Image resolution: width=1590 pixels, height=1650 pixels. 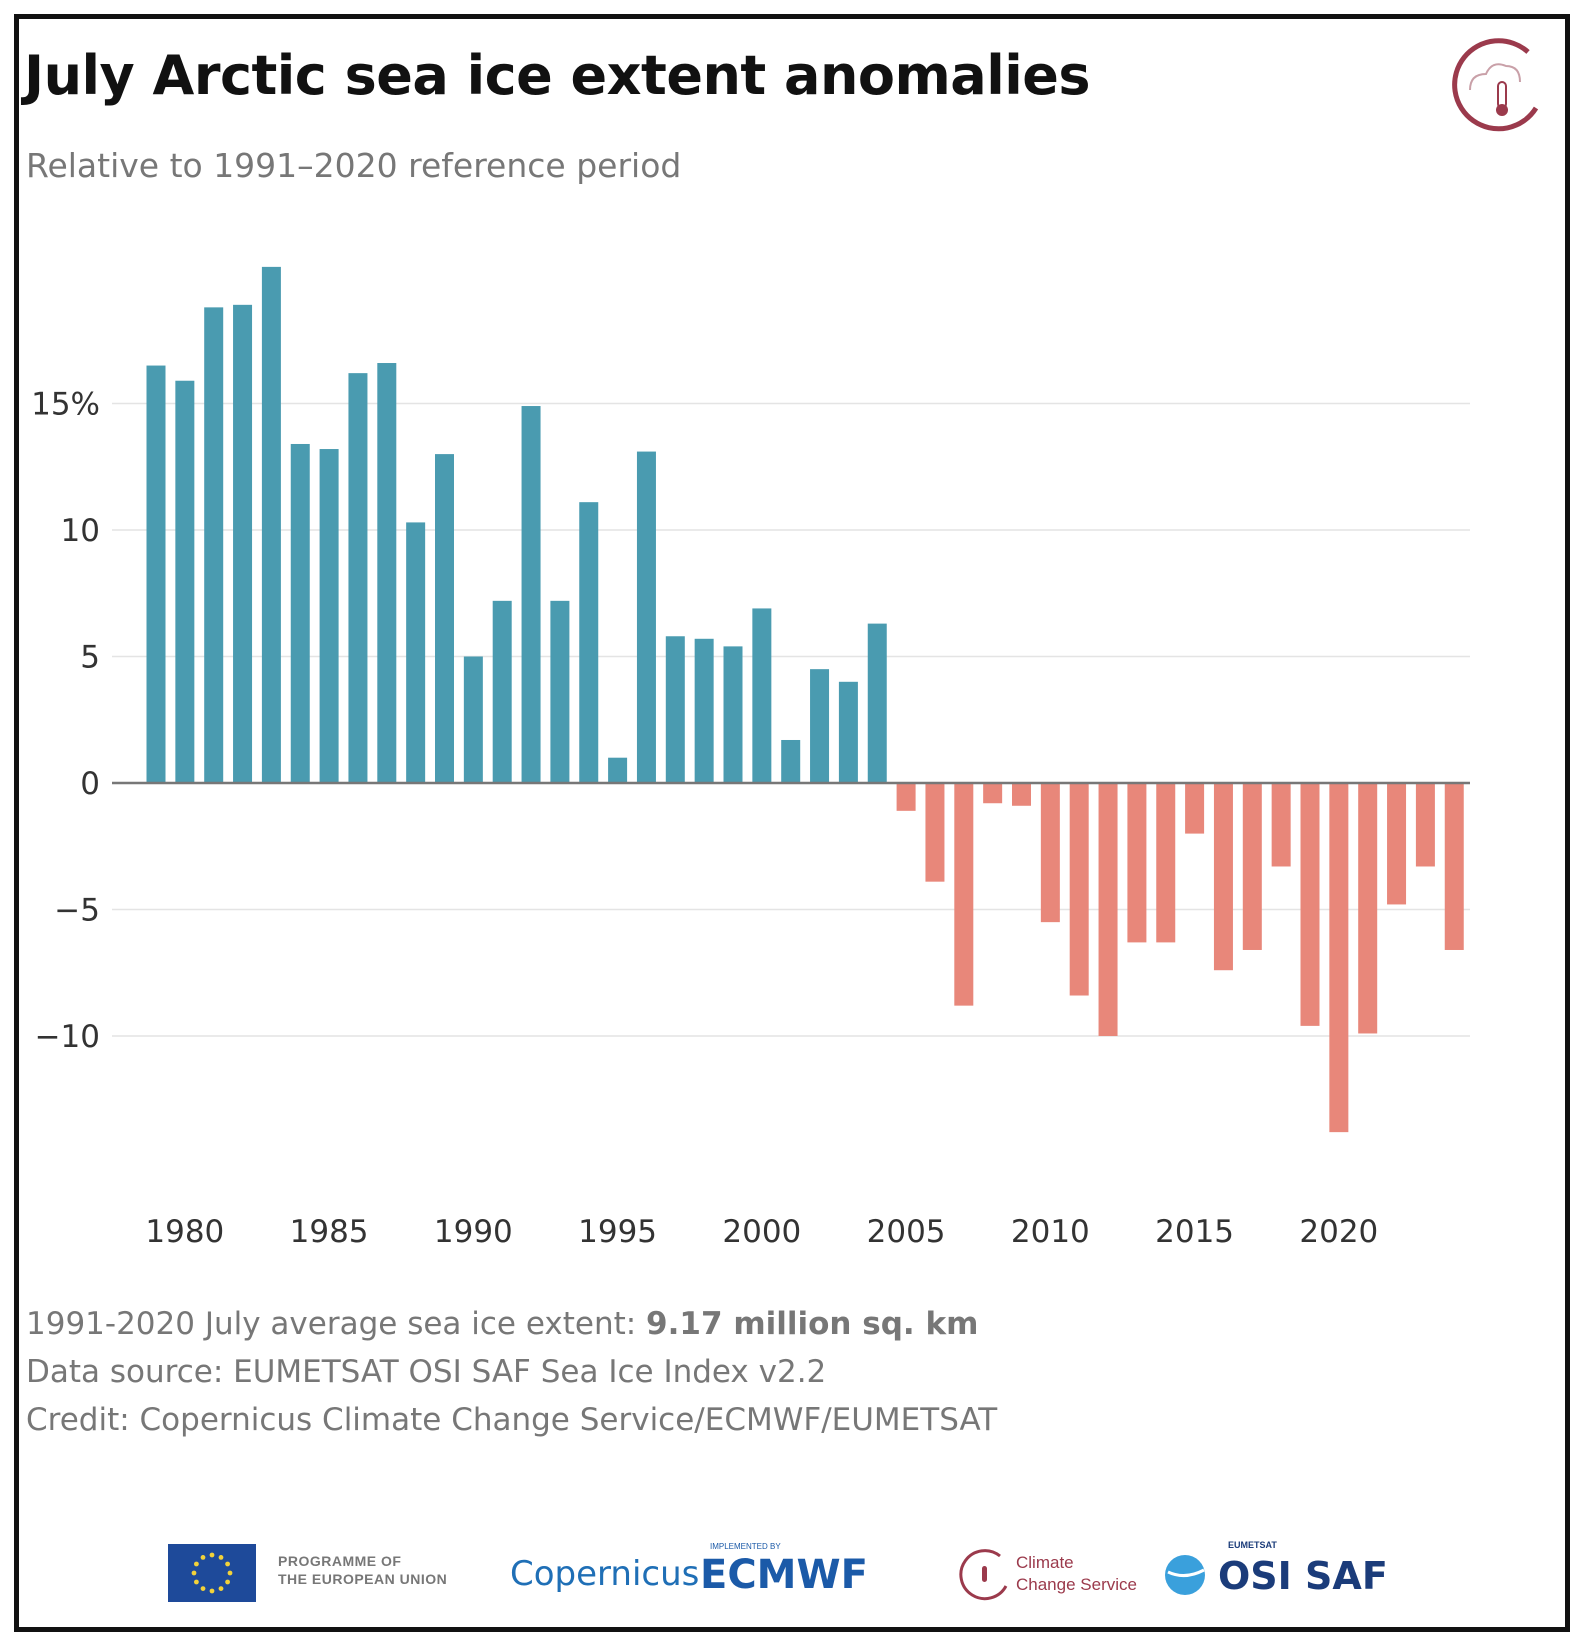 I want to click on ccs-logo-label: Climate Change Service, so click(x=1076, y=1573).